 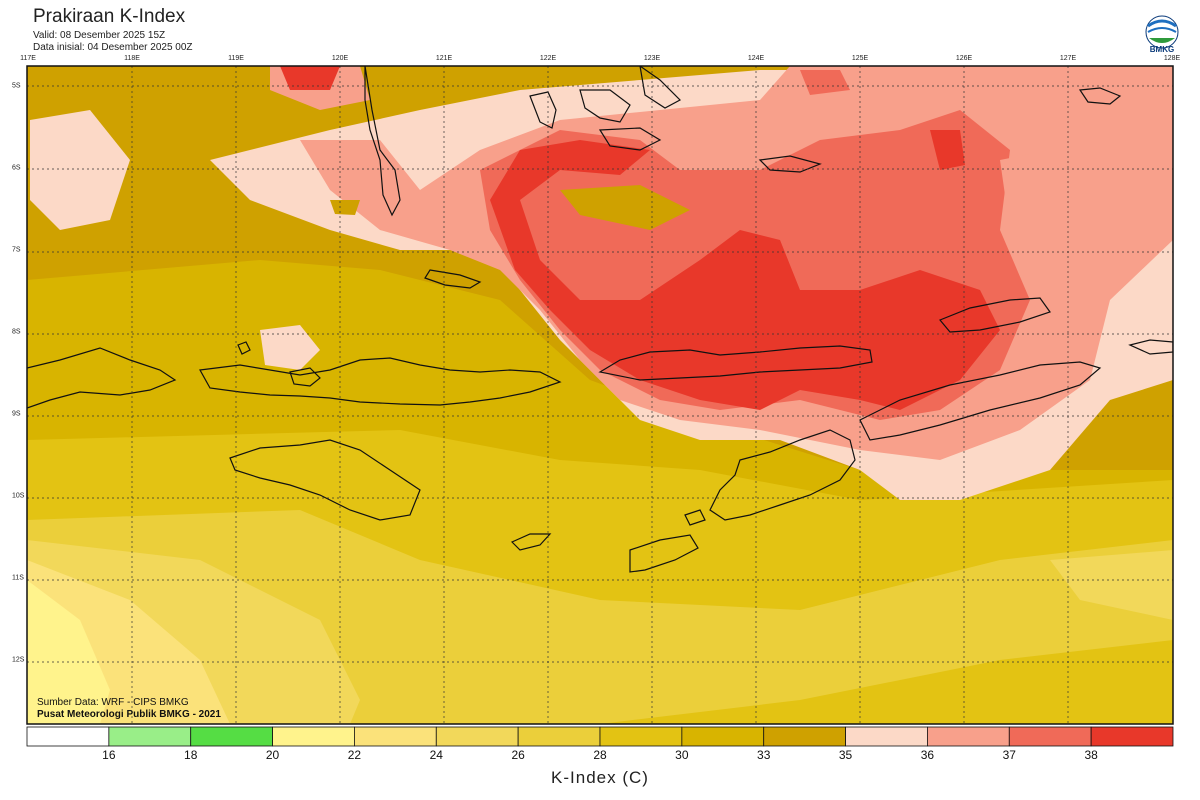 What do you see at coordinates (236, 58) in the screenshot?
I see `lon-label: 119E` at bounding box center [236, 58].